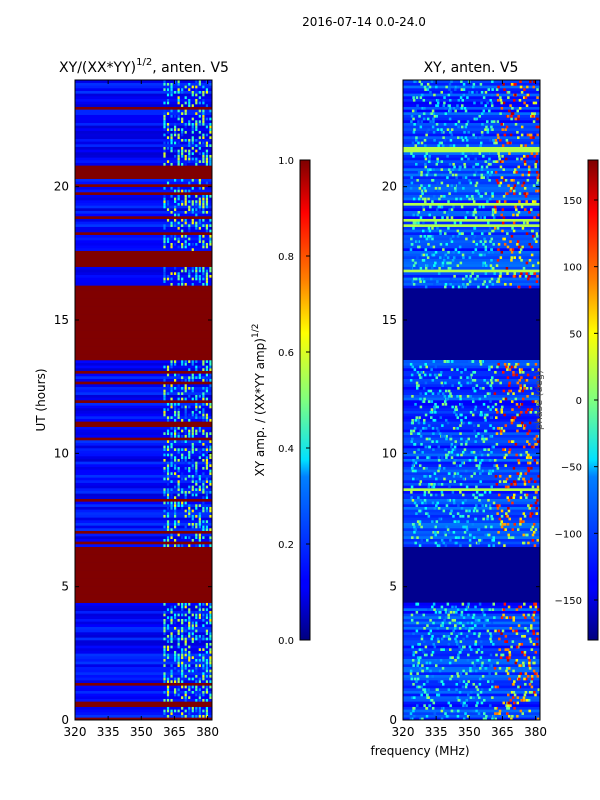 The height and width of the screenshot is (800, 600). What do you see at coordinates (389, 320) in the screenshot?
I see `y-tick-label: 15` at bounding box center [389, 320].